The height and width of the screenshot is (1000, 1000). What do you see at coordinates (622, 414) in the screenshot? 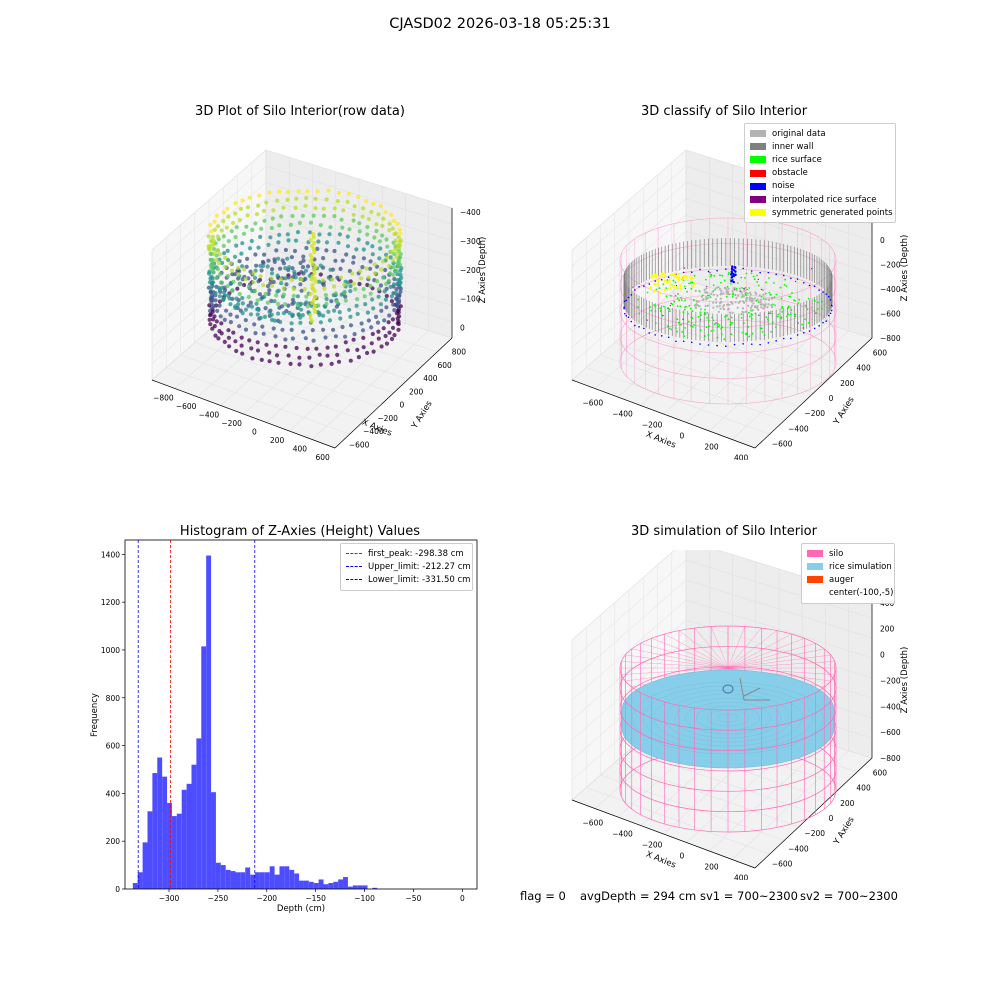
I see `panel2-x-tick-label: −400` at bounding box center [622, 414].